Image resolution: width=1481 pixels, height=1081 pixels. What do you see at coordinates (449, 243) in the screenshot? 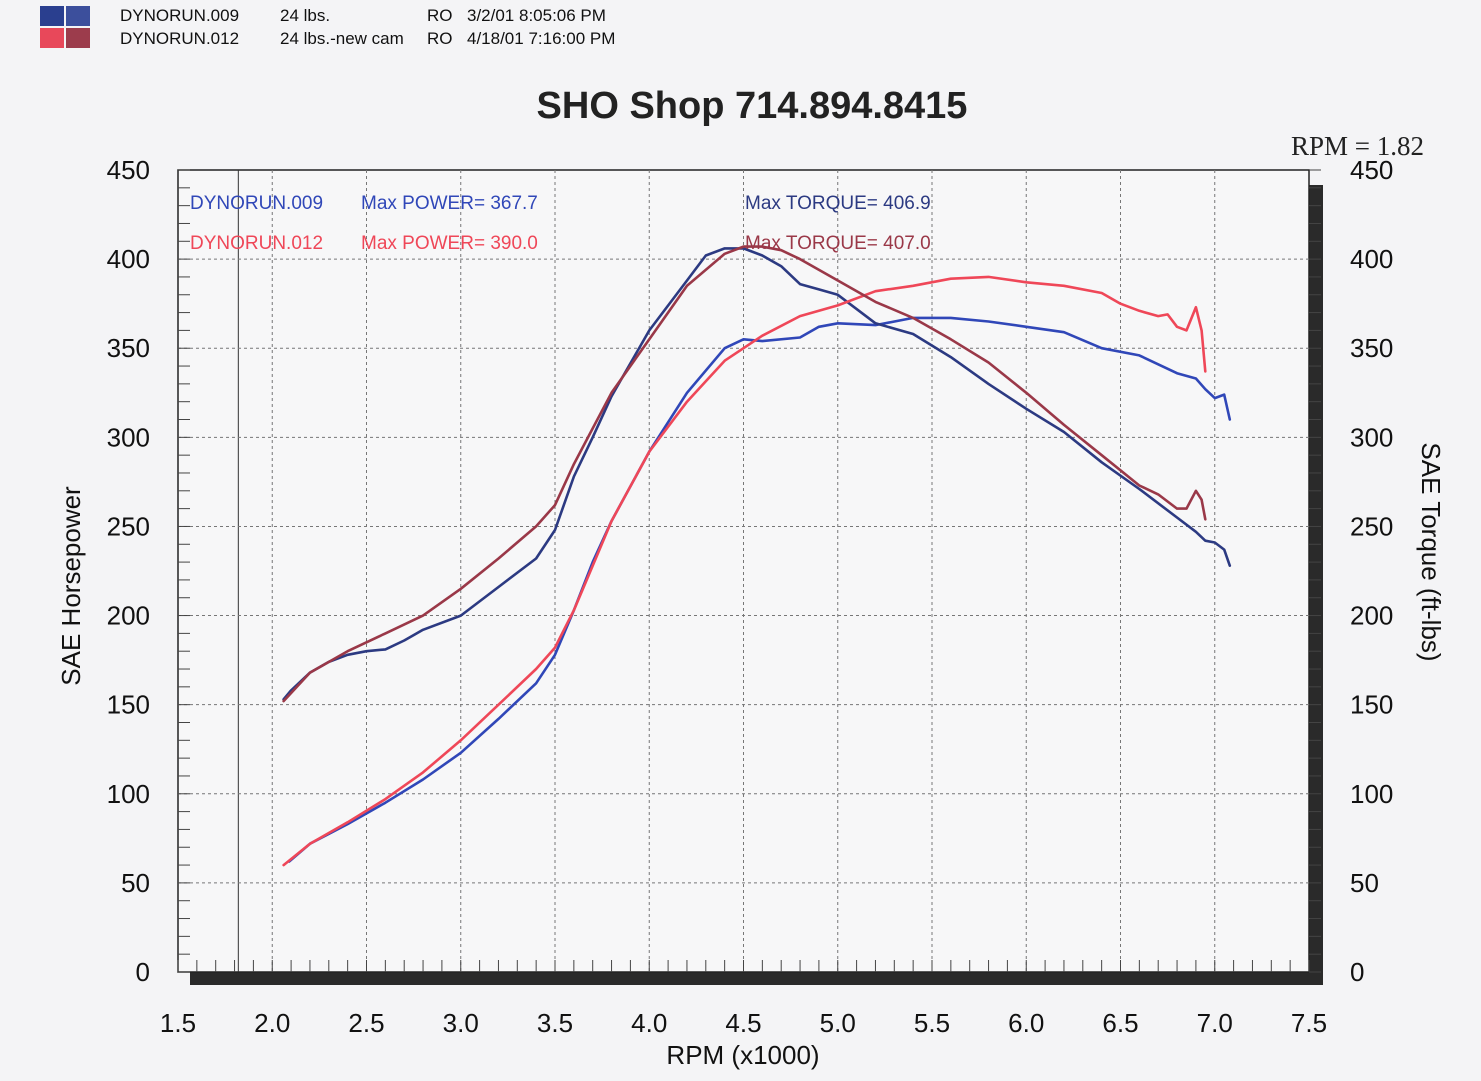
I see `run012-max-power: Max POWER= 390.0` at bounding box center [449, 243].